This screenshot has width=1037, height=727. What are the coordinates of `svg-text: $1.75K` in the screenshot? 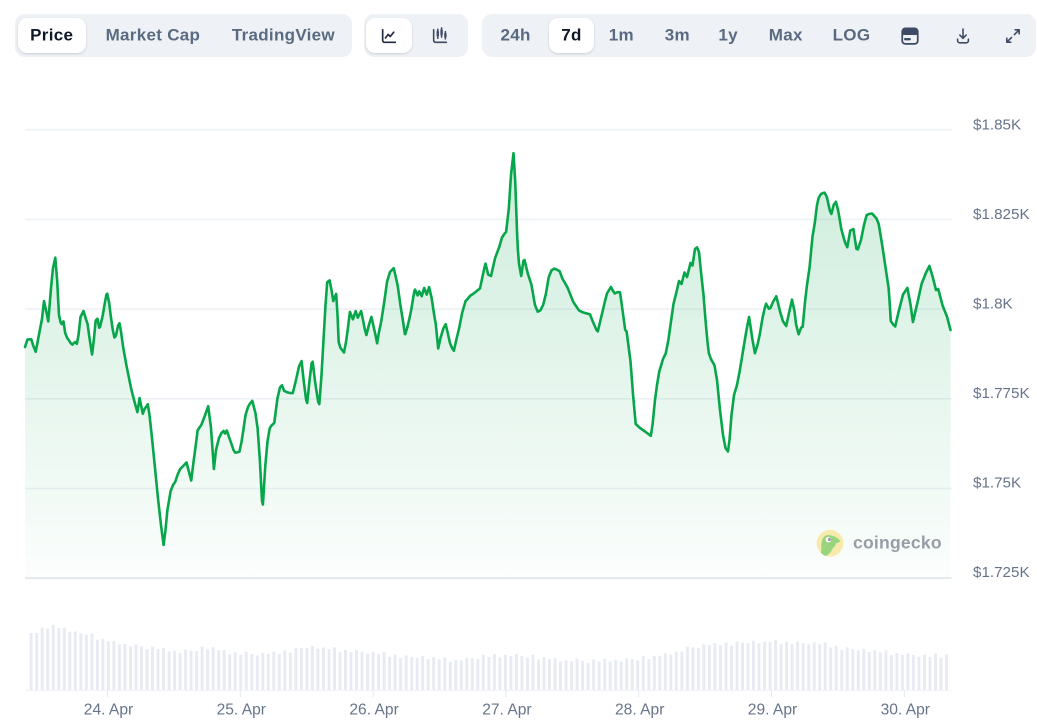 It's located at (997, 482).